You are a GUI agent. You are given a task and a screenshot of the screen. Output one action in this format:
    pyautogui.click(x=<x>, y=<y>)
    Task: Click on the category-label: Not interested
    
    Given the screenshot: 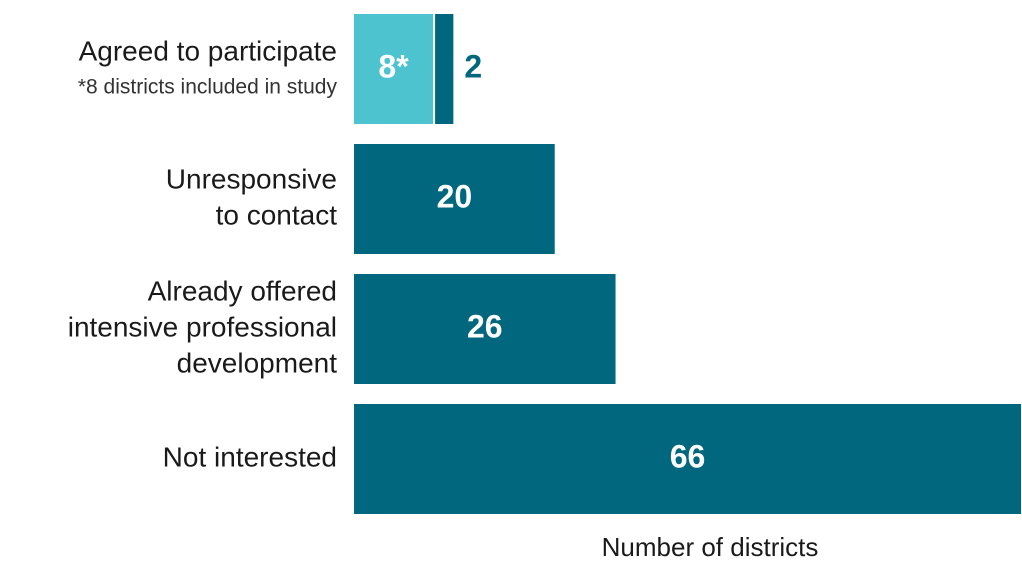 What is the action you would take?
    pyautogui.click(x=250, y=456)
    